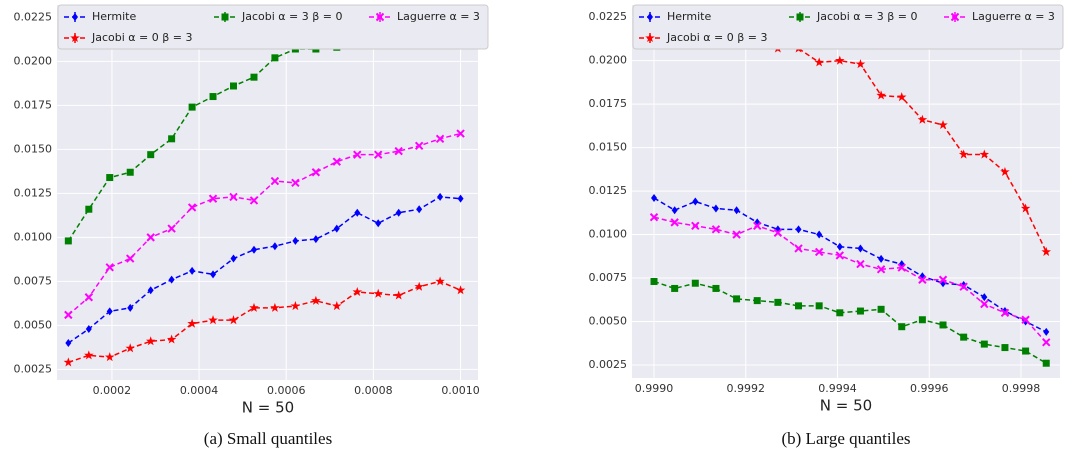  What do you see at coordinates (654, 388) in the screenshot?
I see `x-tick-label: 0.9990` at bounding box center [654, 388].